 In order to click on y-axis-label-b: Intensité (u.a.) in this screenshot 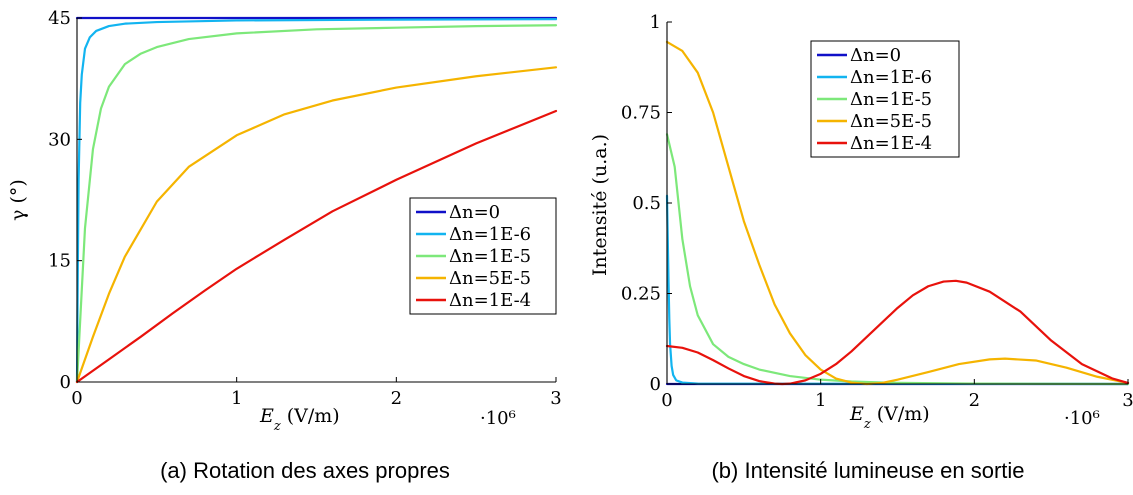, I will do `click(600, 205)`.